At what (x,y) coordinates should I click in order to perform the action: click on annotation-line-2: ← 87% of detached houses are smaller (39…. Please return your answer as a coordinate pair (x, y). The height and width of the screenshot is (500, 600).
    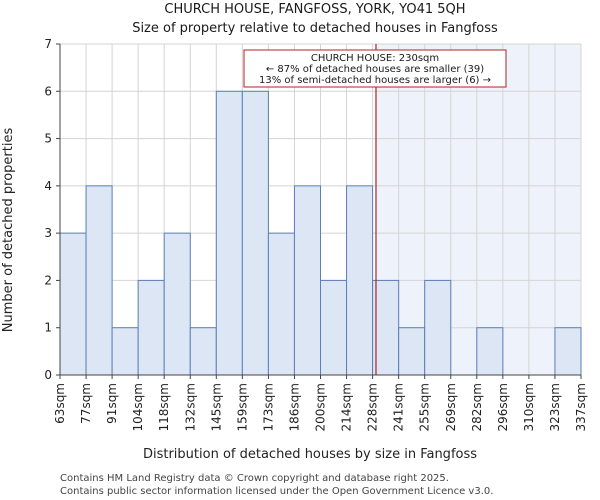
    Looking at the image, I should click on (375, 69).